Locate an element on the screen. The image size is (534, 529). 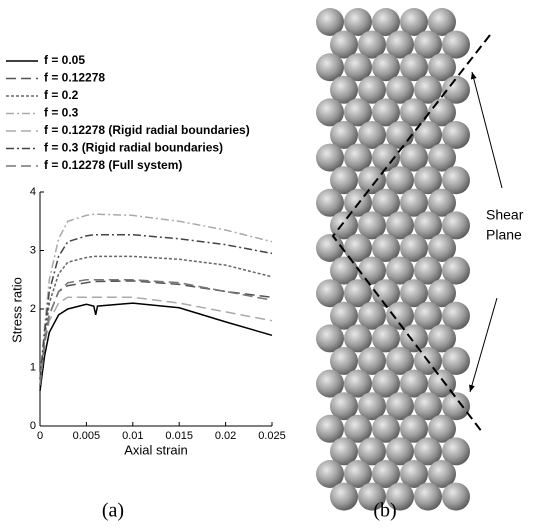
y-axis-label: Stress ratio is located at coordinates (16, 310).